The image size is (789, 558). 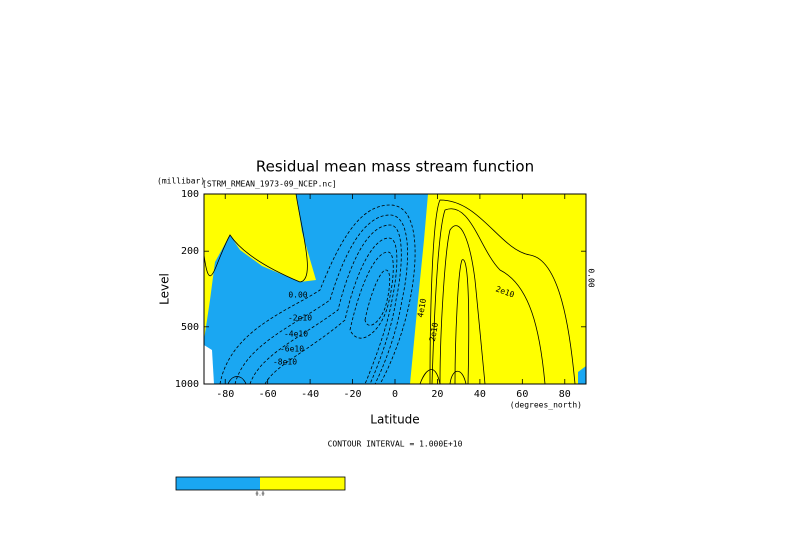 I want to click on contour-label: 4e10, so click(x=422, y=308).